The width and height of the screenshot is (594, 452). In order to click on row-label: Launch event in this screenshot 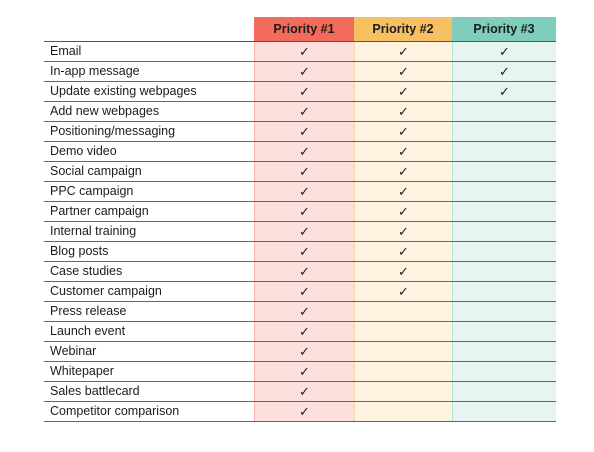, I will do `click(88, 331)`.